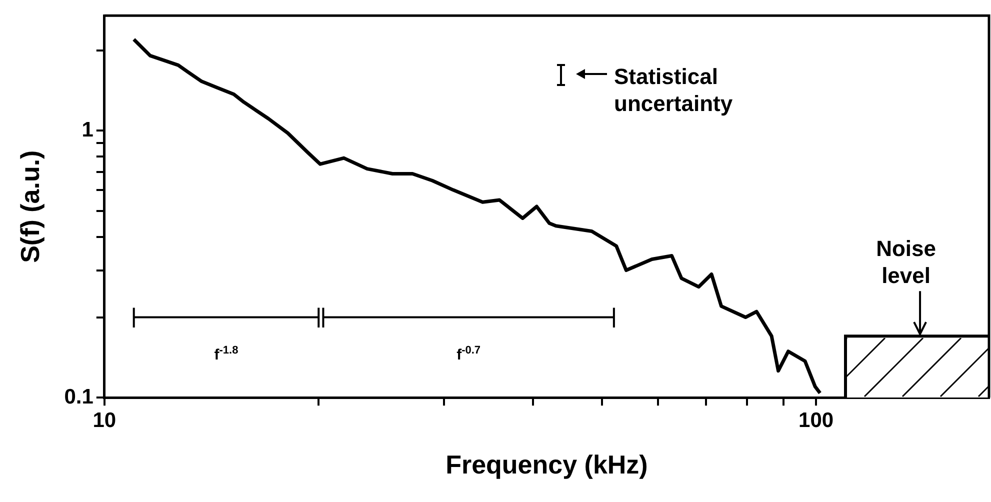  What do you see at coordinates (88, 130) in the screenshot?
I see `y-tick-label: 1` at bounding box center [88, 130].